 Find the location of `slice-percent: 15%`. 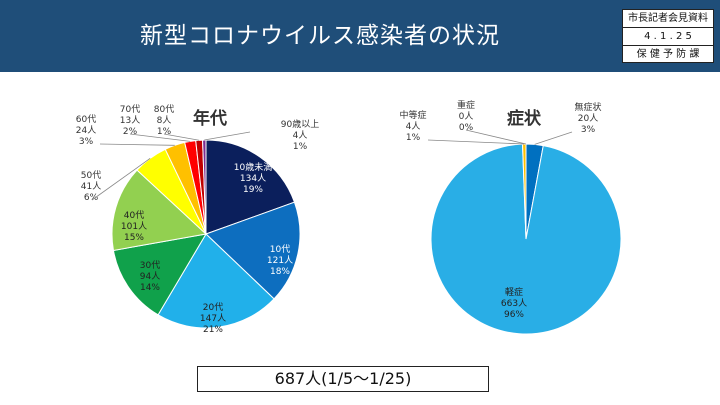

slice-percent: 15% is located at coordinates (134, 238).